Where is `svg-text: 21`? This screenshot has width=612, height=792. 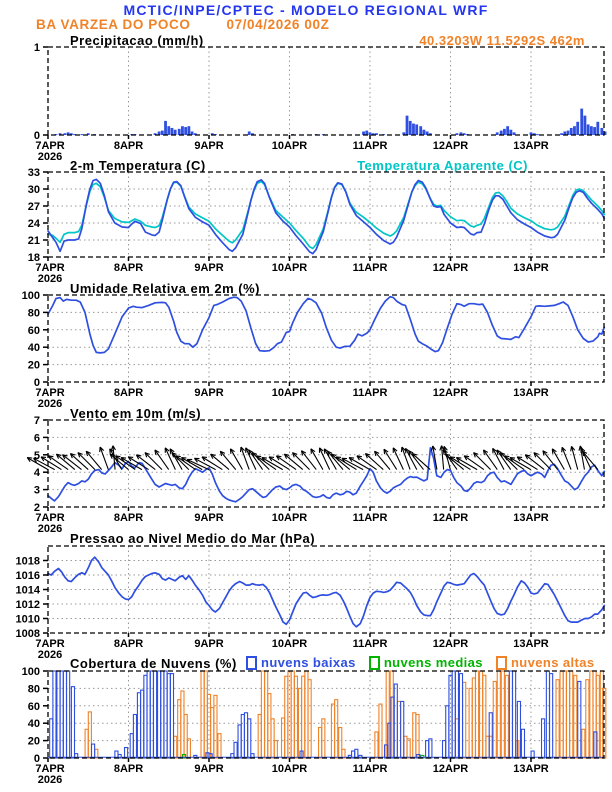 svg-text: 21 is located at coordinates (34, 241).